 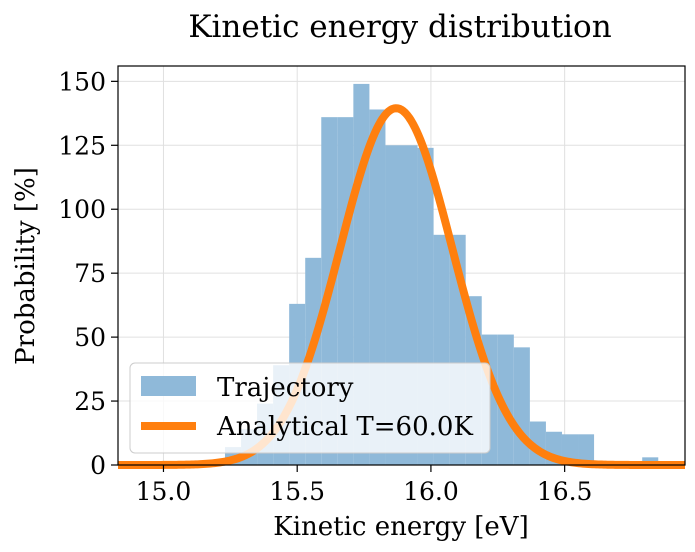 What do you see at coordinates (90, 337) in the screenshot?
I see `y-tick-label: 50` at bounding box center [90, 337].